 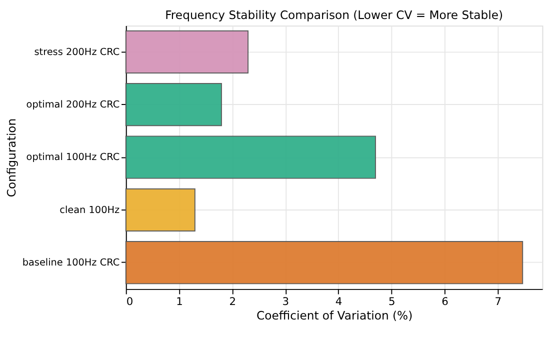 What do you see at coordinates (11, 158) in the screenshot?
I see `y-axis-title: Configuration` at bounding box center [11, 158].